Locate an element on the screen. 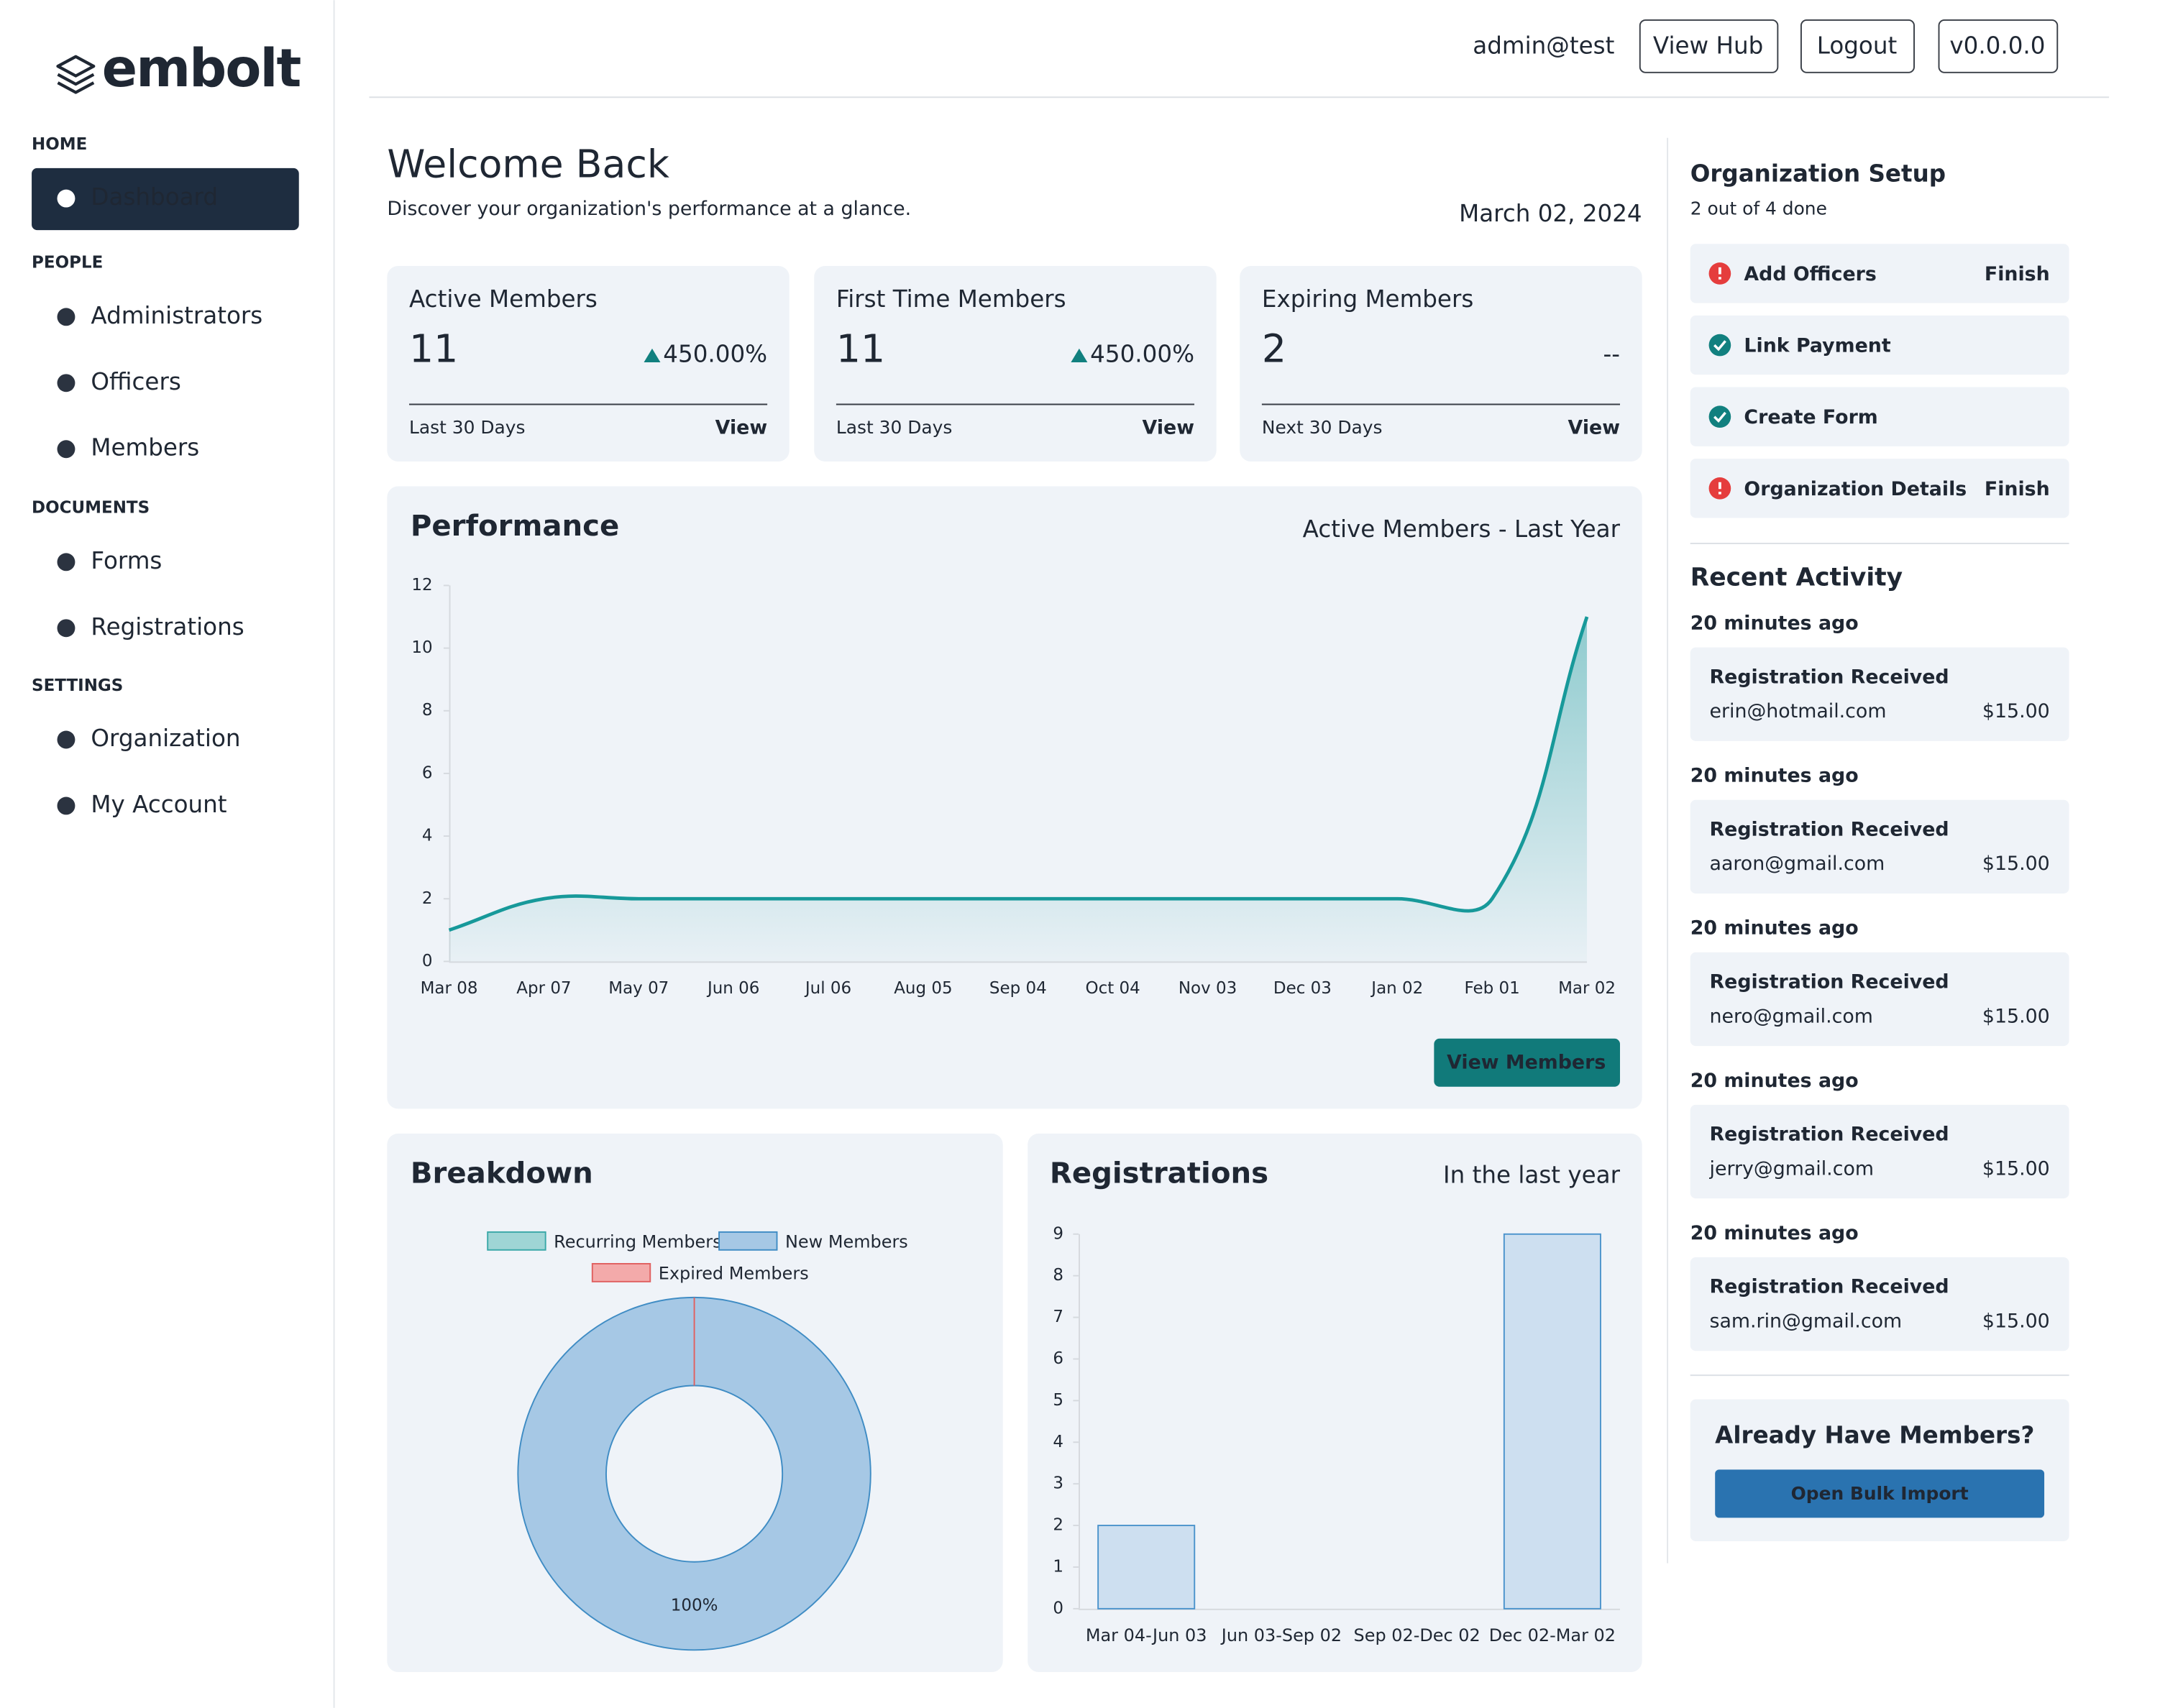  chart-subtitle: Active Members - Last Year is located at coordinates (1462, 529).